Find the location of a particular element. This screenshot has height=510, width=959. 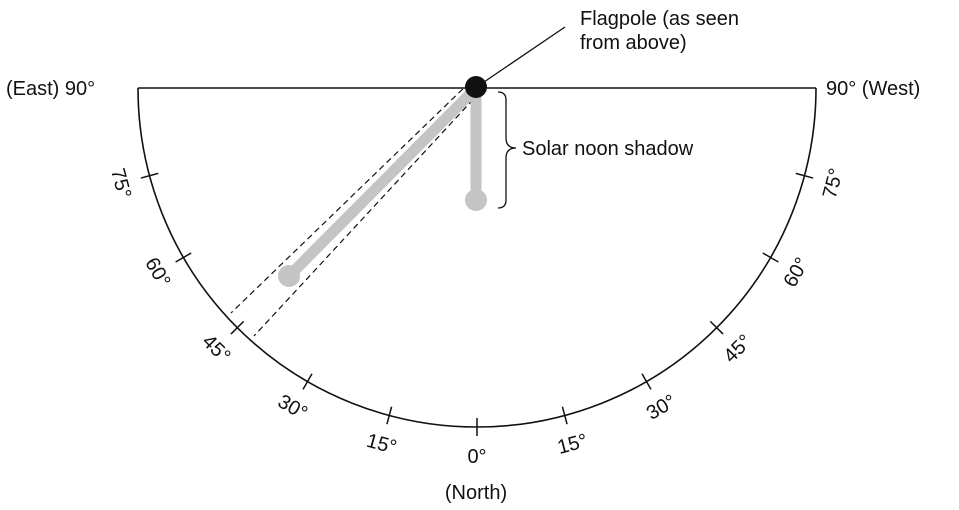

solar-noon-shadow-tip is located at coordinates (476, 200).